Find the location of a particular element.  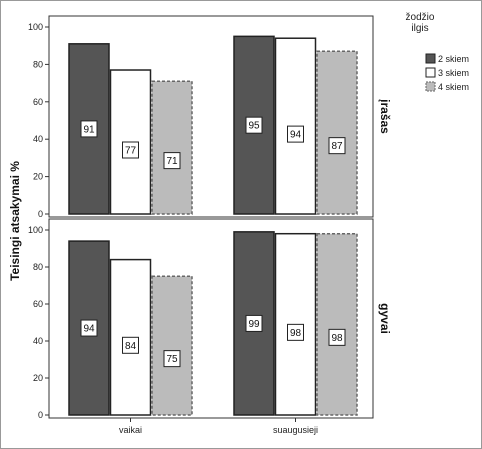

value-label-text: 75 is located at coordinates (172, 359).